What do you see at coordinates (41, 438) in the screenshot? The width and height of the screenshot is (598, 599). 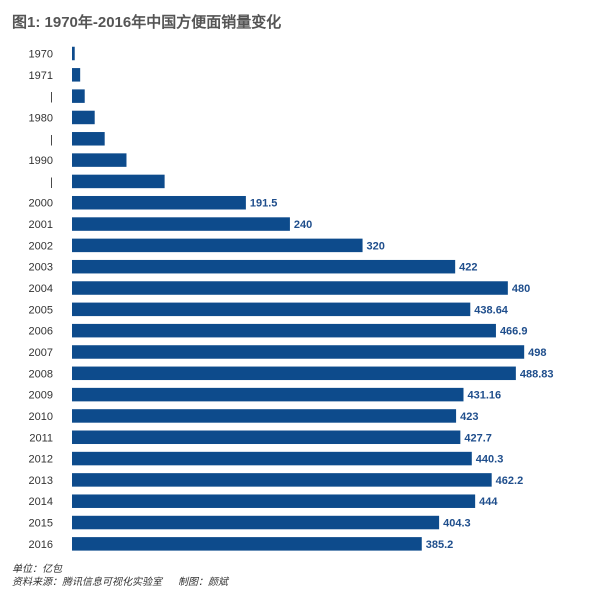 I see `category-label: 2011` at bounding box center [41, 438].